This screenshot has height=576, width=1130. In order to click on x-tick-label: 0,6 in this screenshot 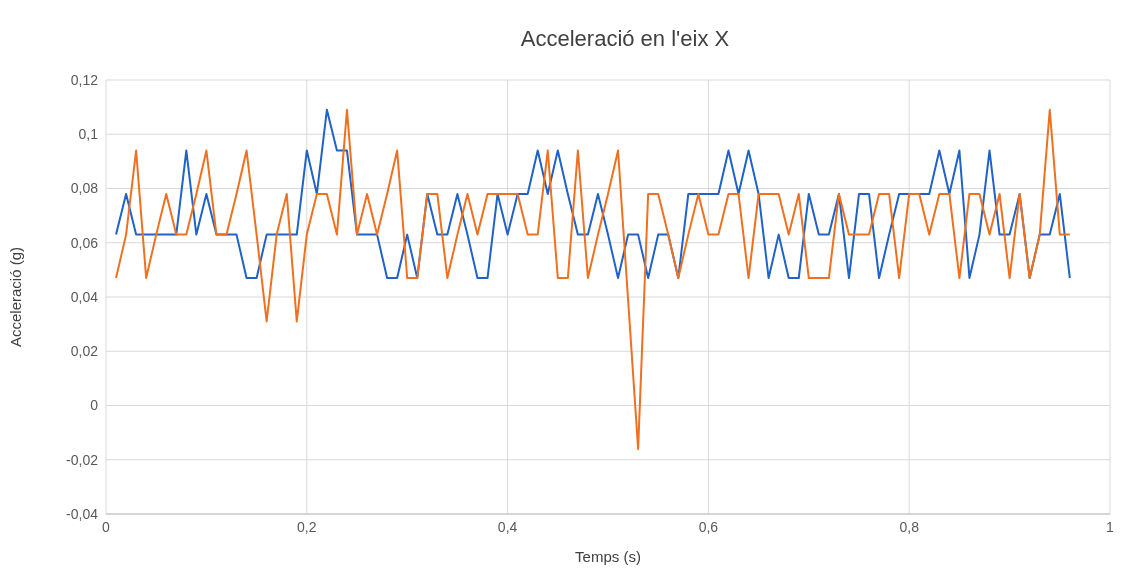, I will do `click(708, 526)`.